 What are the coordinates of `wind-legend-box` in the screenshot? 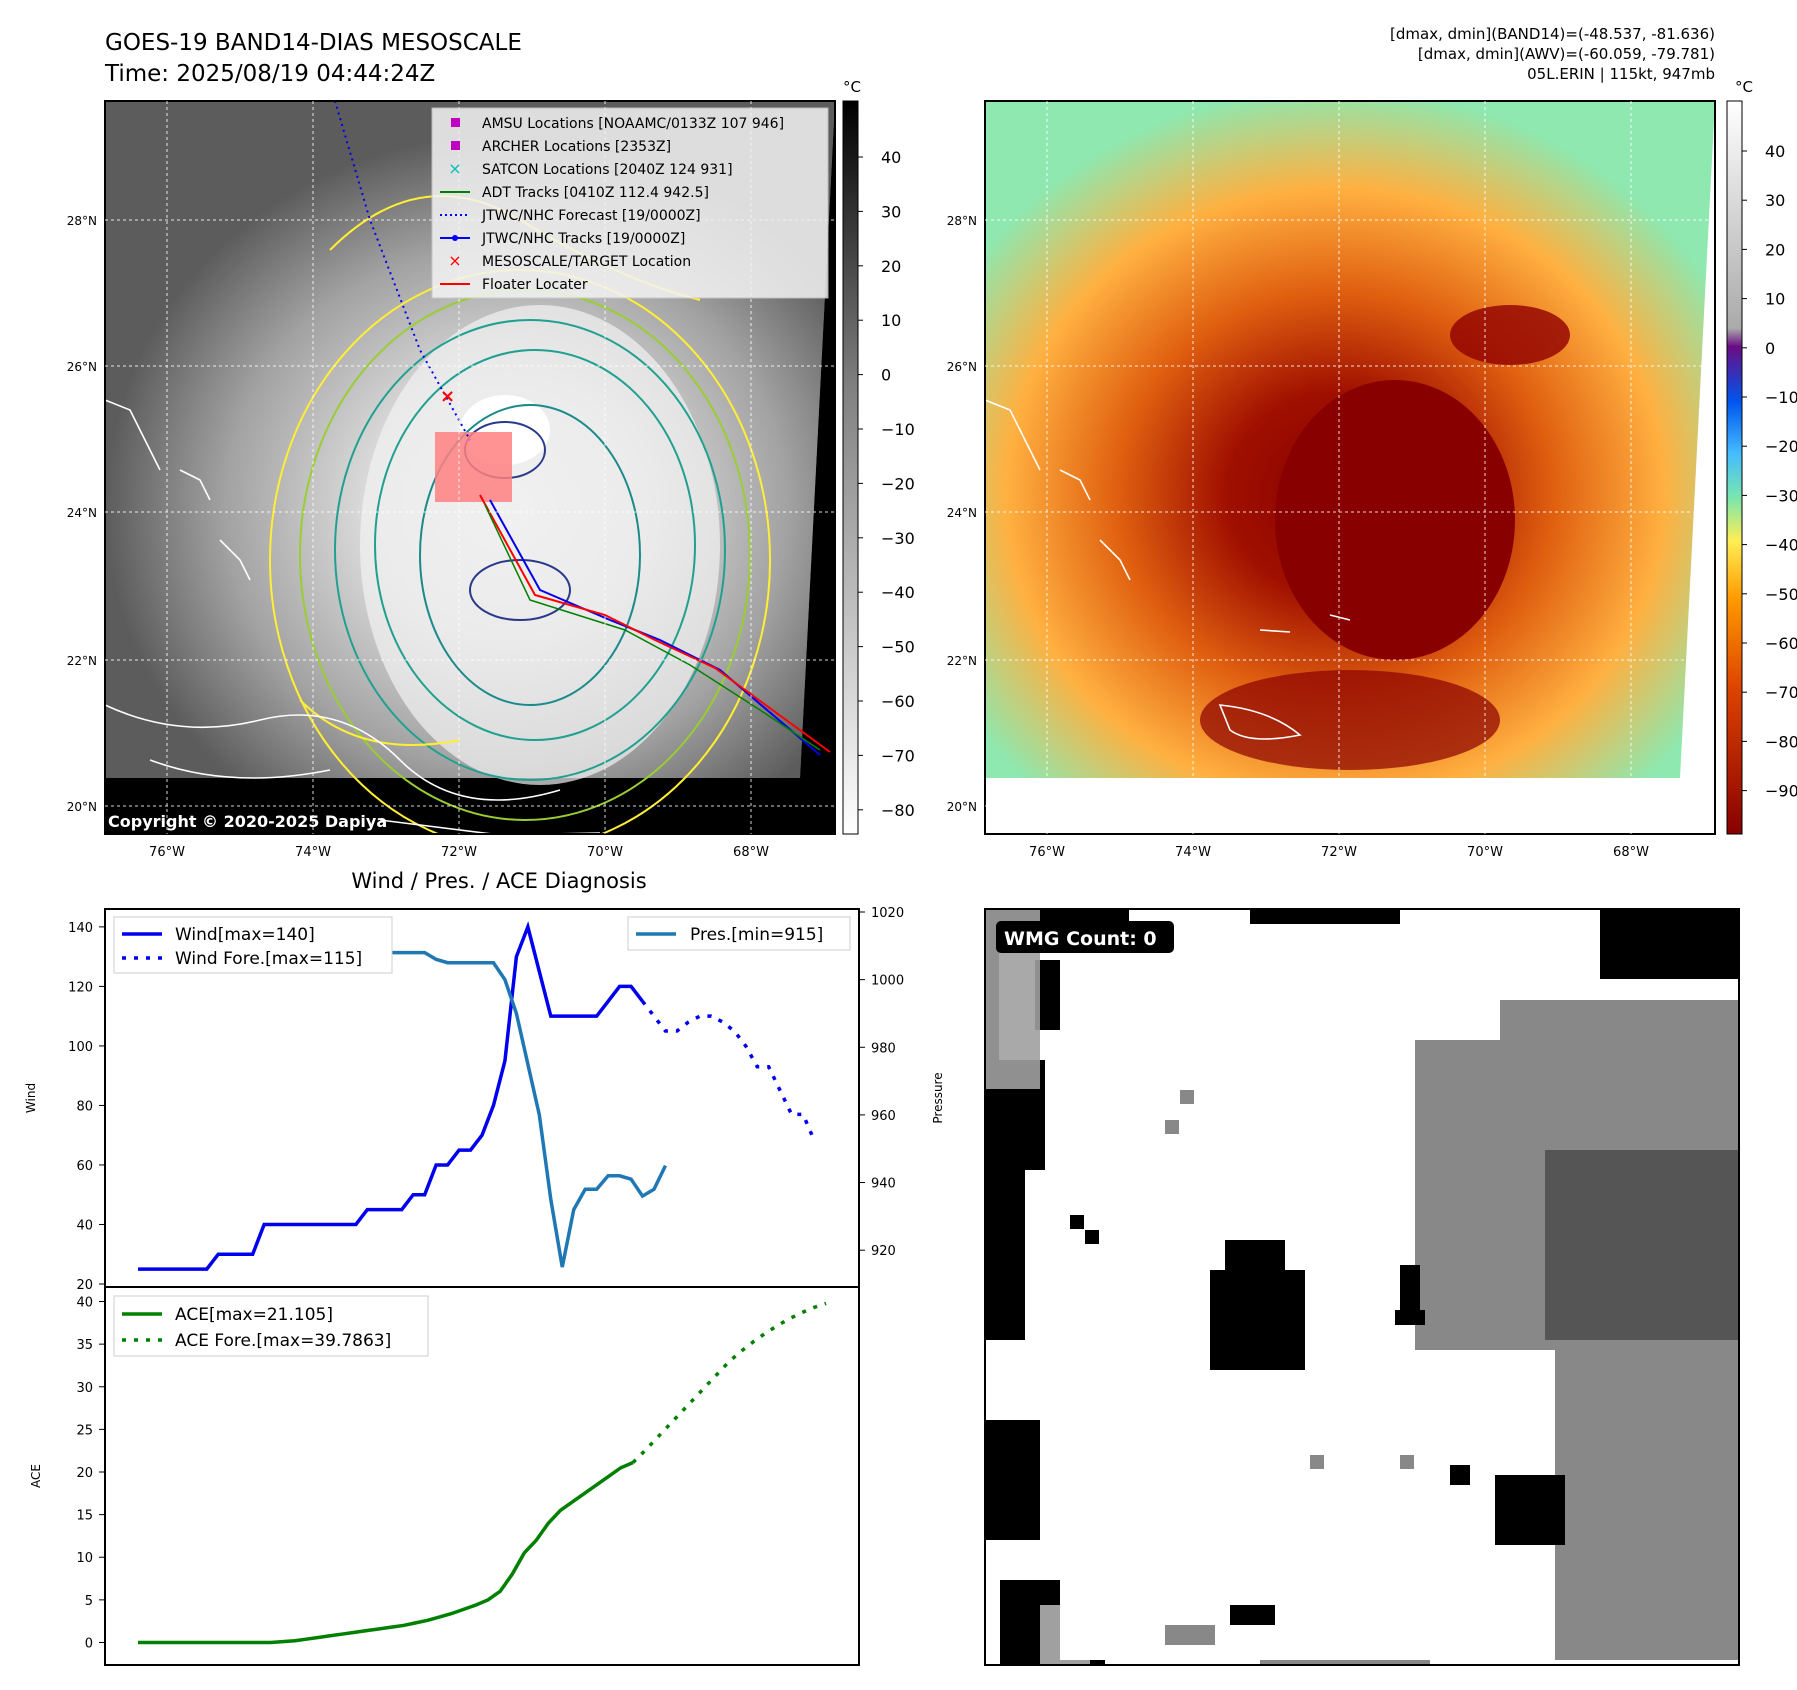 It's located at (253, 945).